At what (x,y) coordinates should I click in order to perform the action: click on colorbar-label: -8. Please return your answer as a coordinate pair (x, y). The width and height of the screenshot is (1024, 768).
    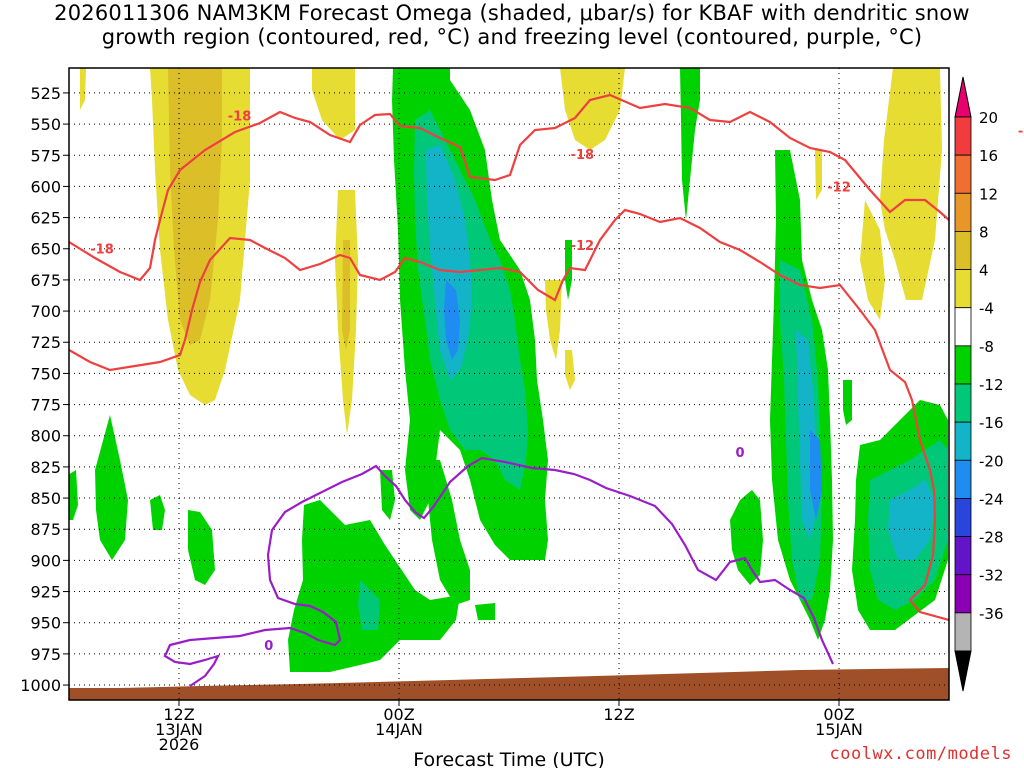
    Looking at the image, I should click on (986, 347).